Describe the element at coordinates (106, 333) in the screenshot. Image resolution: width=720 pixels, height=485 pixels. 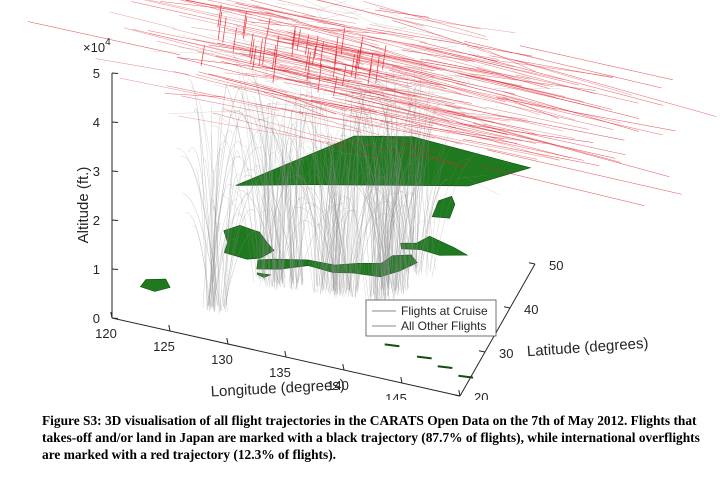
I see `x-tick-label: 120` at that location.